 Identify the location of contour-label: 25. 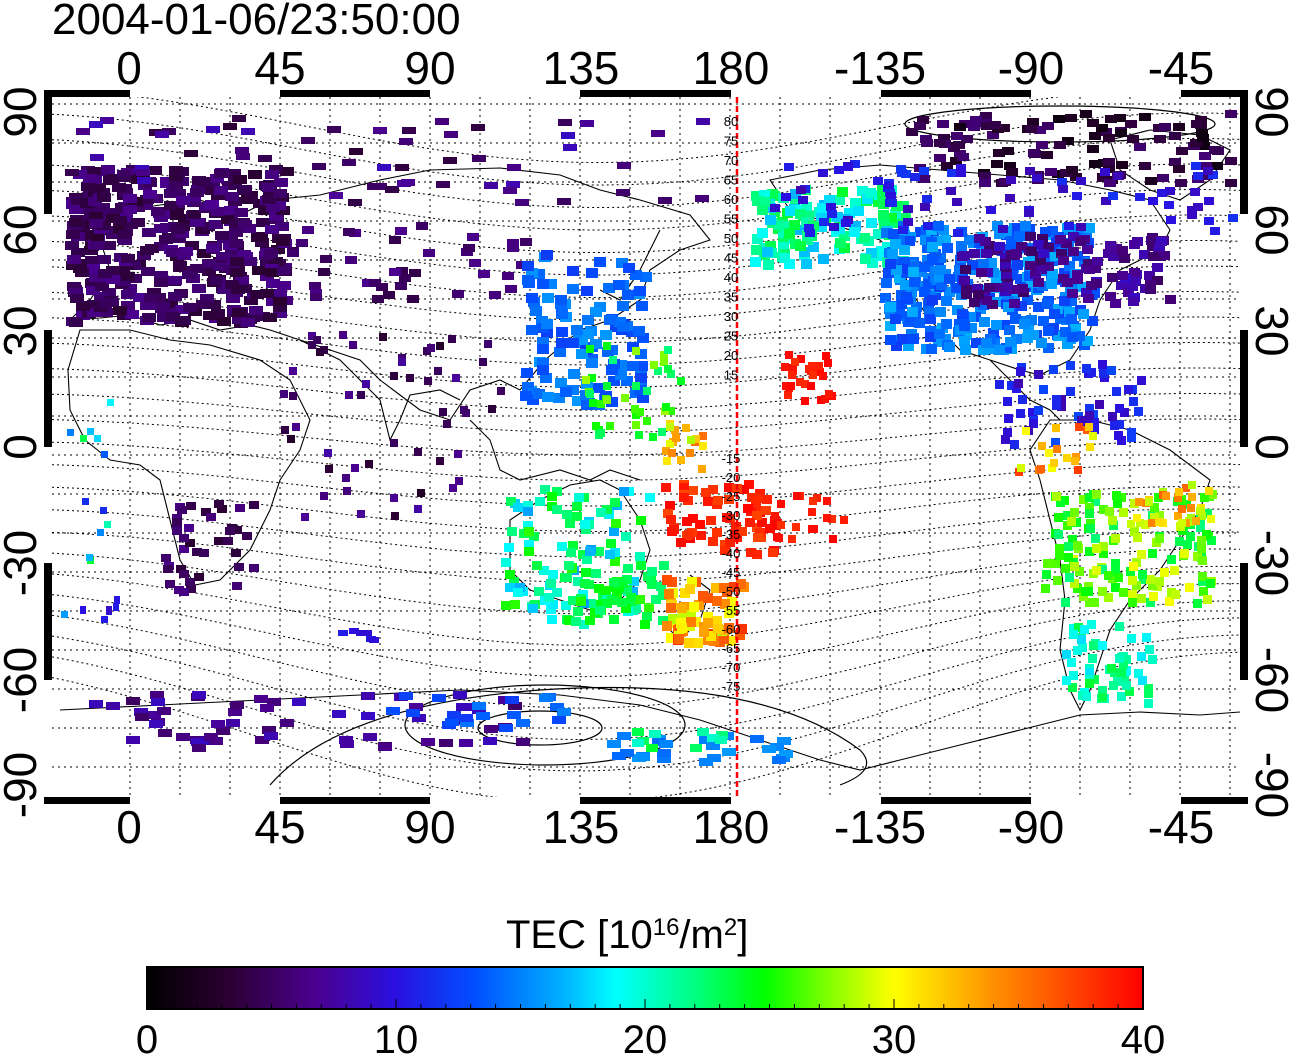
(731, 336).